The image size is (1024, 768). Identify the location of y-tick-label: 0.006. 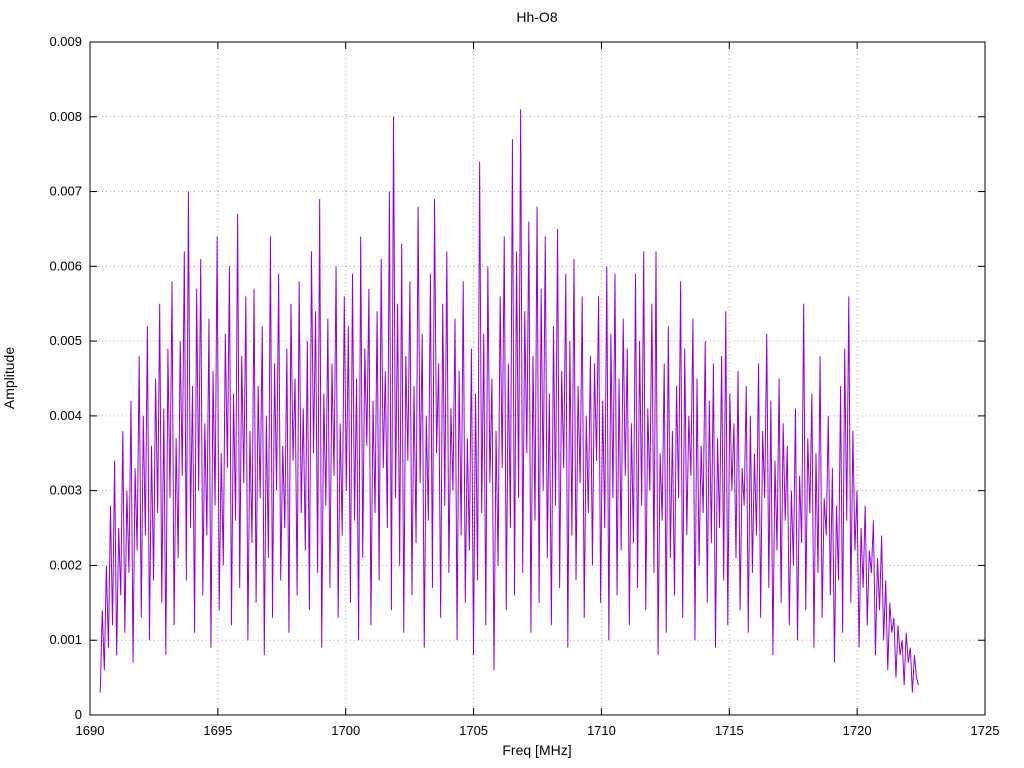
(65, 265).